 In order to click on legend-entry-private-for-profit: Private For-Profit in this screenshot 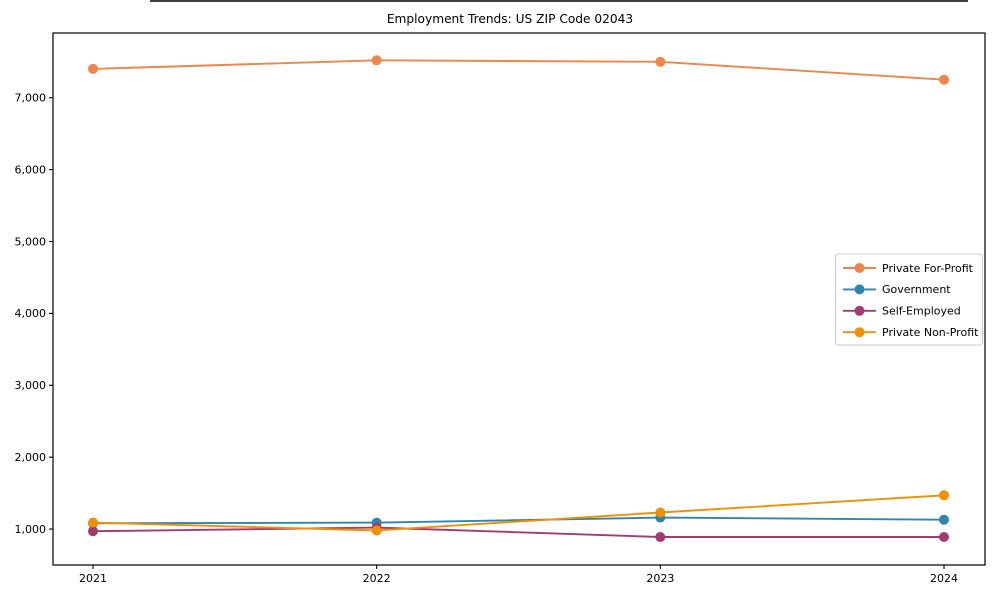, I will do `click(908, 268)`.